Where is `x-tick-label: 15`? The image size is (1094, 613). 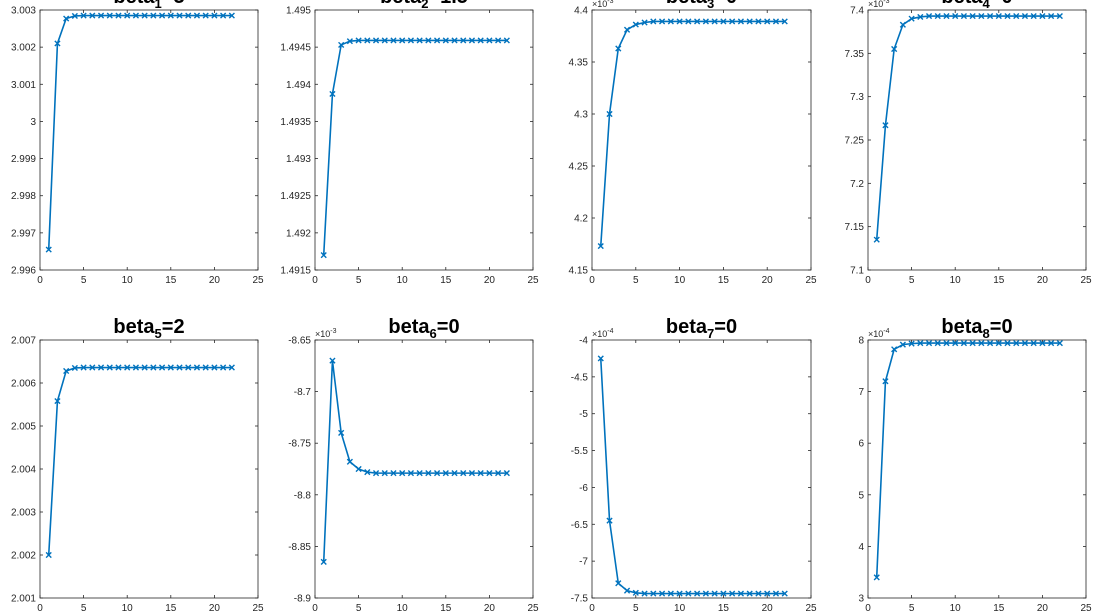 x-tick-label: 15 is located at coordinates (999, 608).